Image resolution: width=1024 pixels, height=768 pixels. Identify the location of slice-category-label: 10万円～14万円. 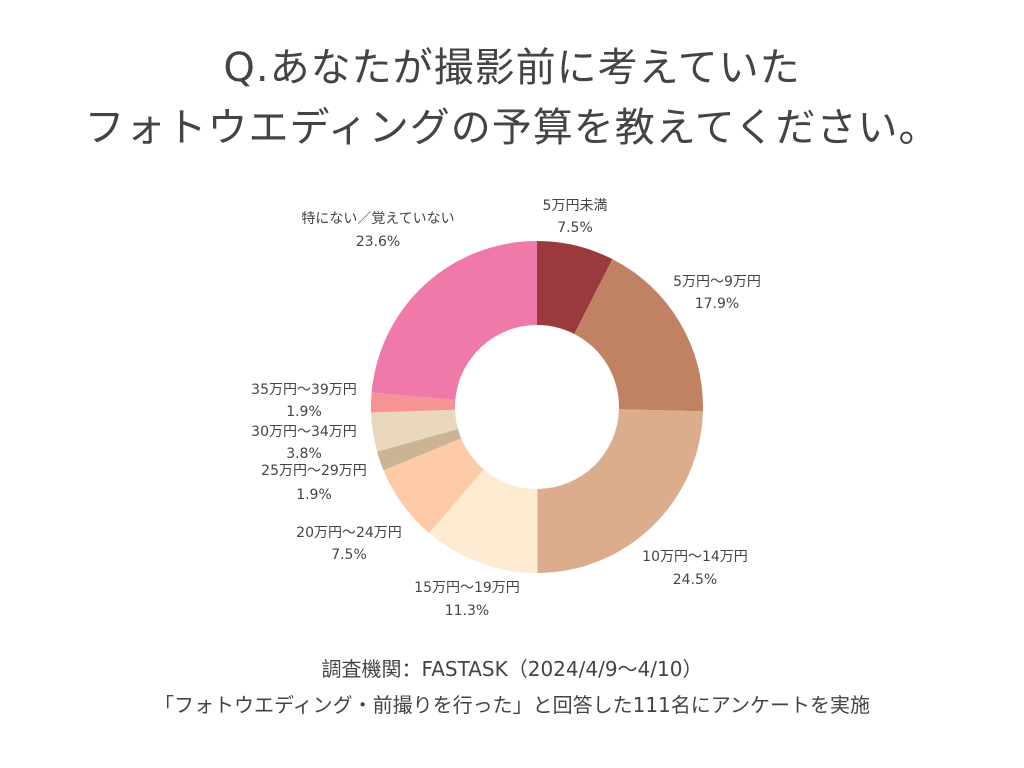
(695, 557).